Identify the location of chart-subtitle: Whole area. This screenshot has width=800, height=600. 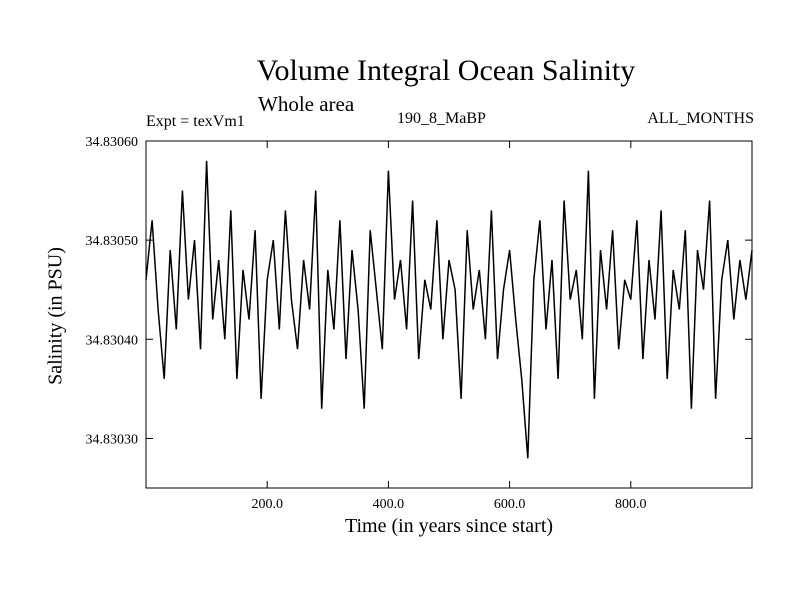
(306, 104).